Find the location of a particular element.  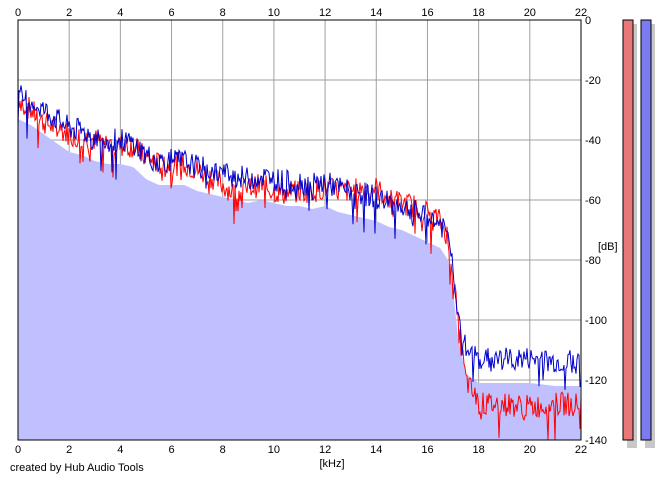

x-tick-label-bottom: 14 is located at coordinates (376, 450).